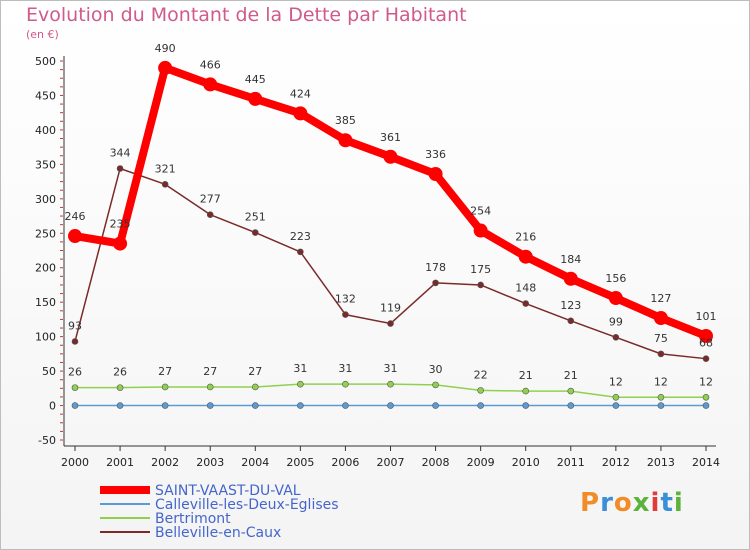  Describe the element at coordinates (255, 217) in the screenshot. I see `data-label: 251` at that location.